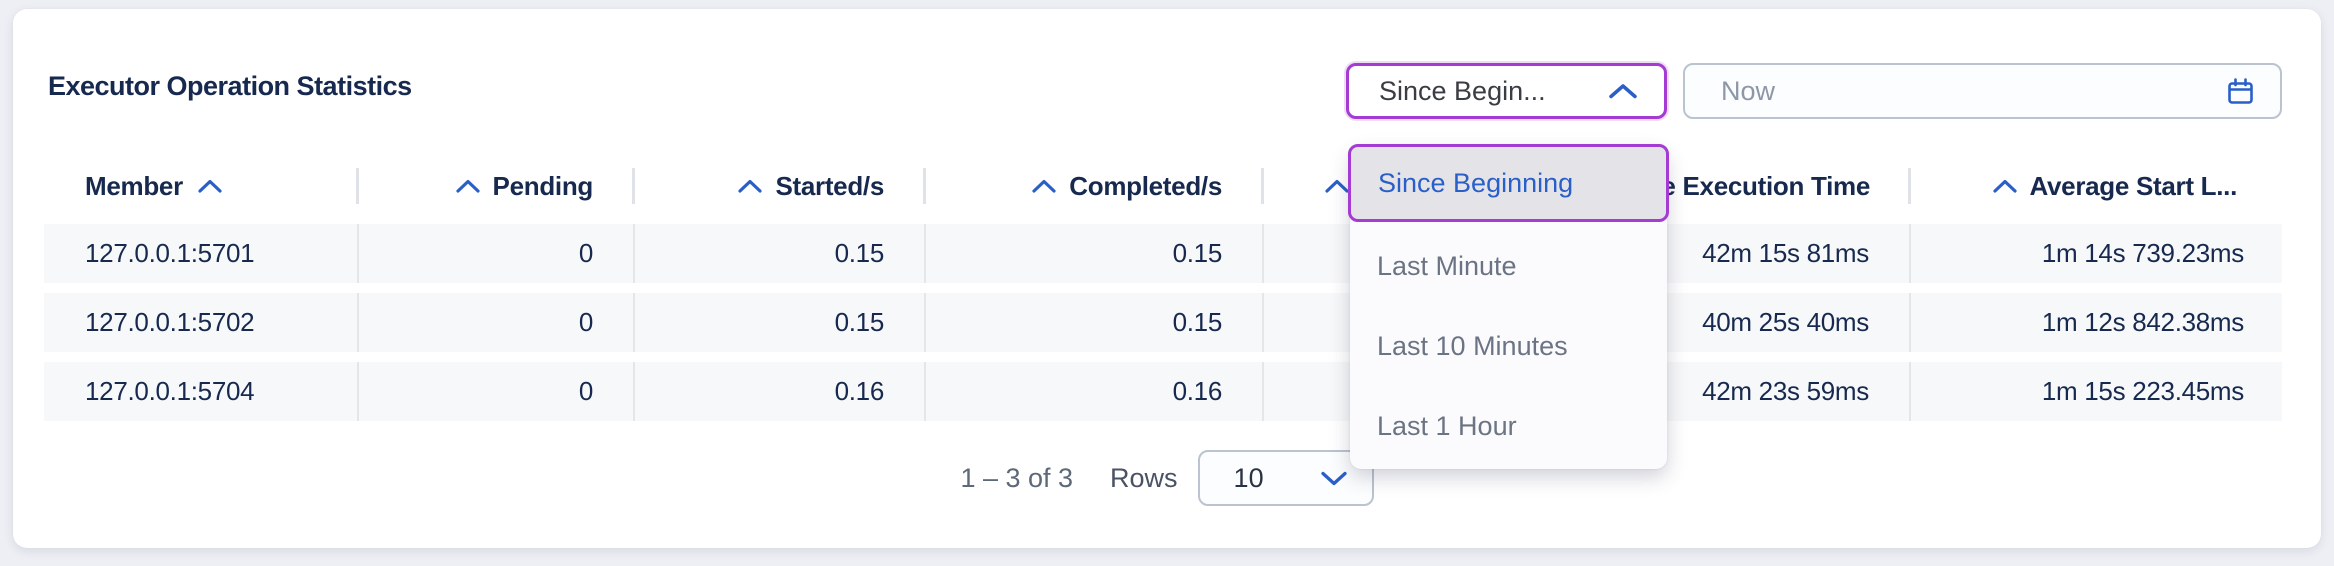  I want to click on calendar-icon, so click(2240, 91).